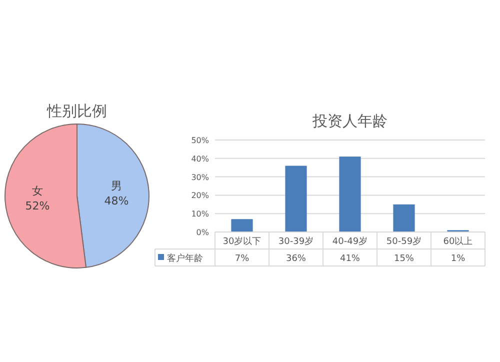 The image size is (500, 362). I want to click on data-label: 36%, so click(296, 259).